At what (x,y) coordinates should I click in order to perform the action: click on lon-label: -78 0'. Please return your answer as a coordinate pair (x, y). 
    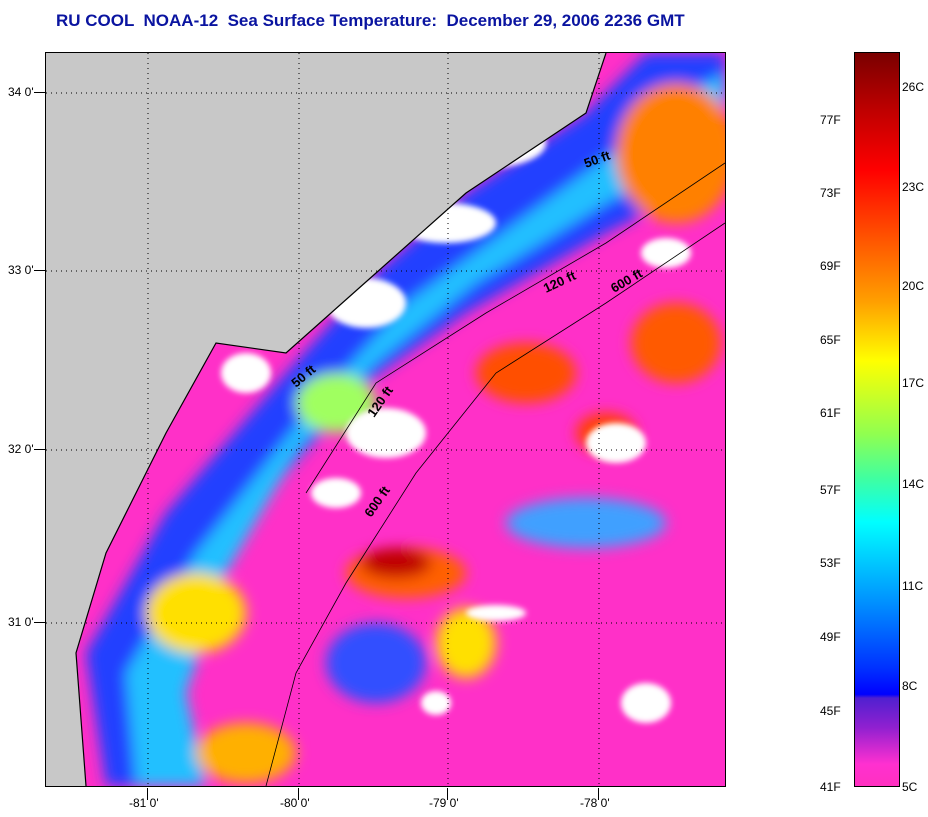
    Looking at the image, I should click on (595, 803).